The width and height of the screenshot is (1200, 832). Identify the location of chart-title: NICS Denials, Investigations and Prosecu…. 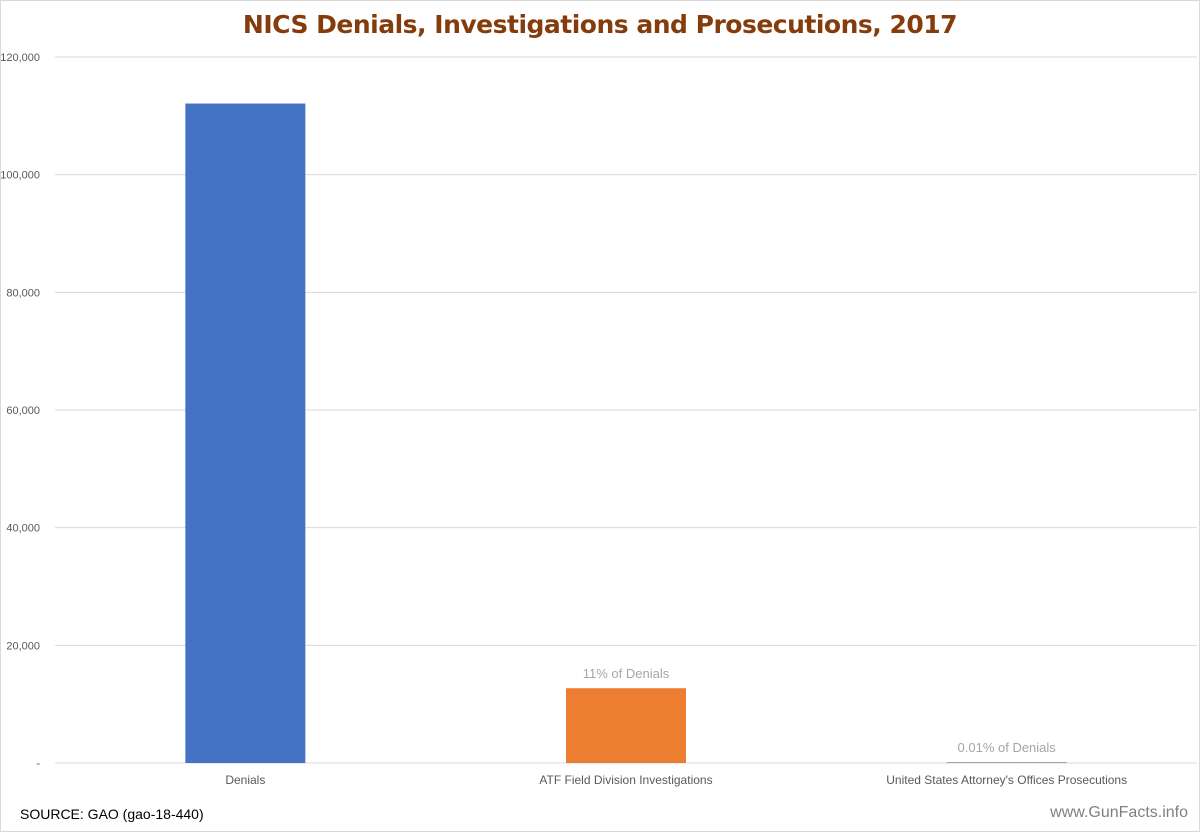
(600, 24).